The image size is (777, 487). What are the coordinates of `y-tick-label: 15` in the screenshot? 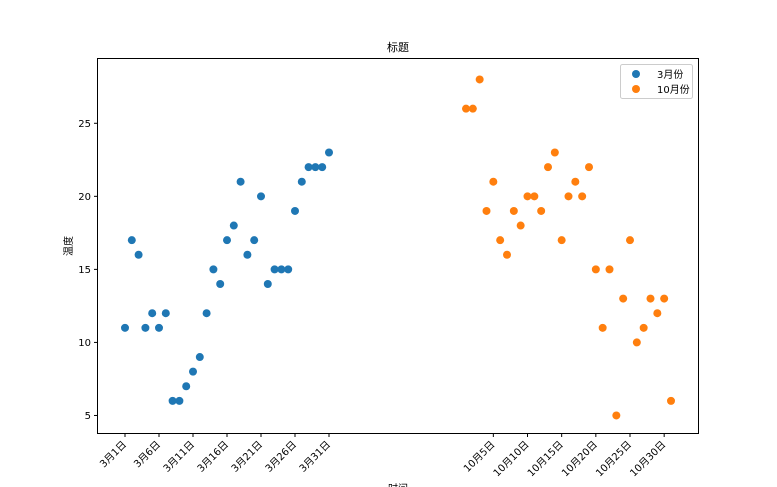 It's located at (84, 270).